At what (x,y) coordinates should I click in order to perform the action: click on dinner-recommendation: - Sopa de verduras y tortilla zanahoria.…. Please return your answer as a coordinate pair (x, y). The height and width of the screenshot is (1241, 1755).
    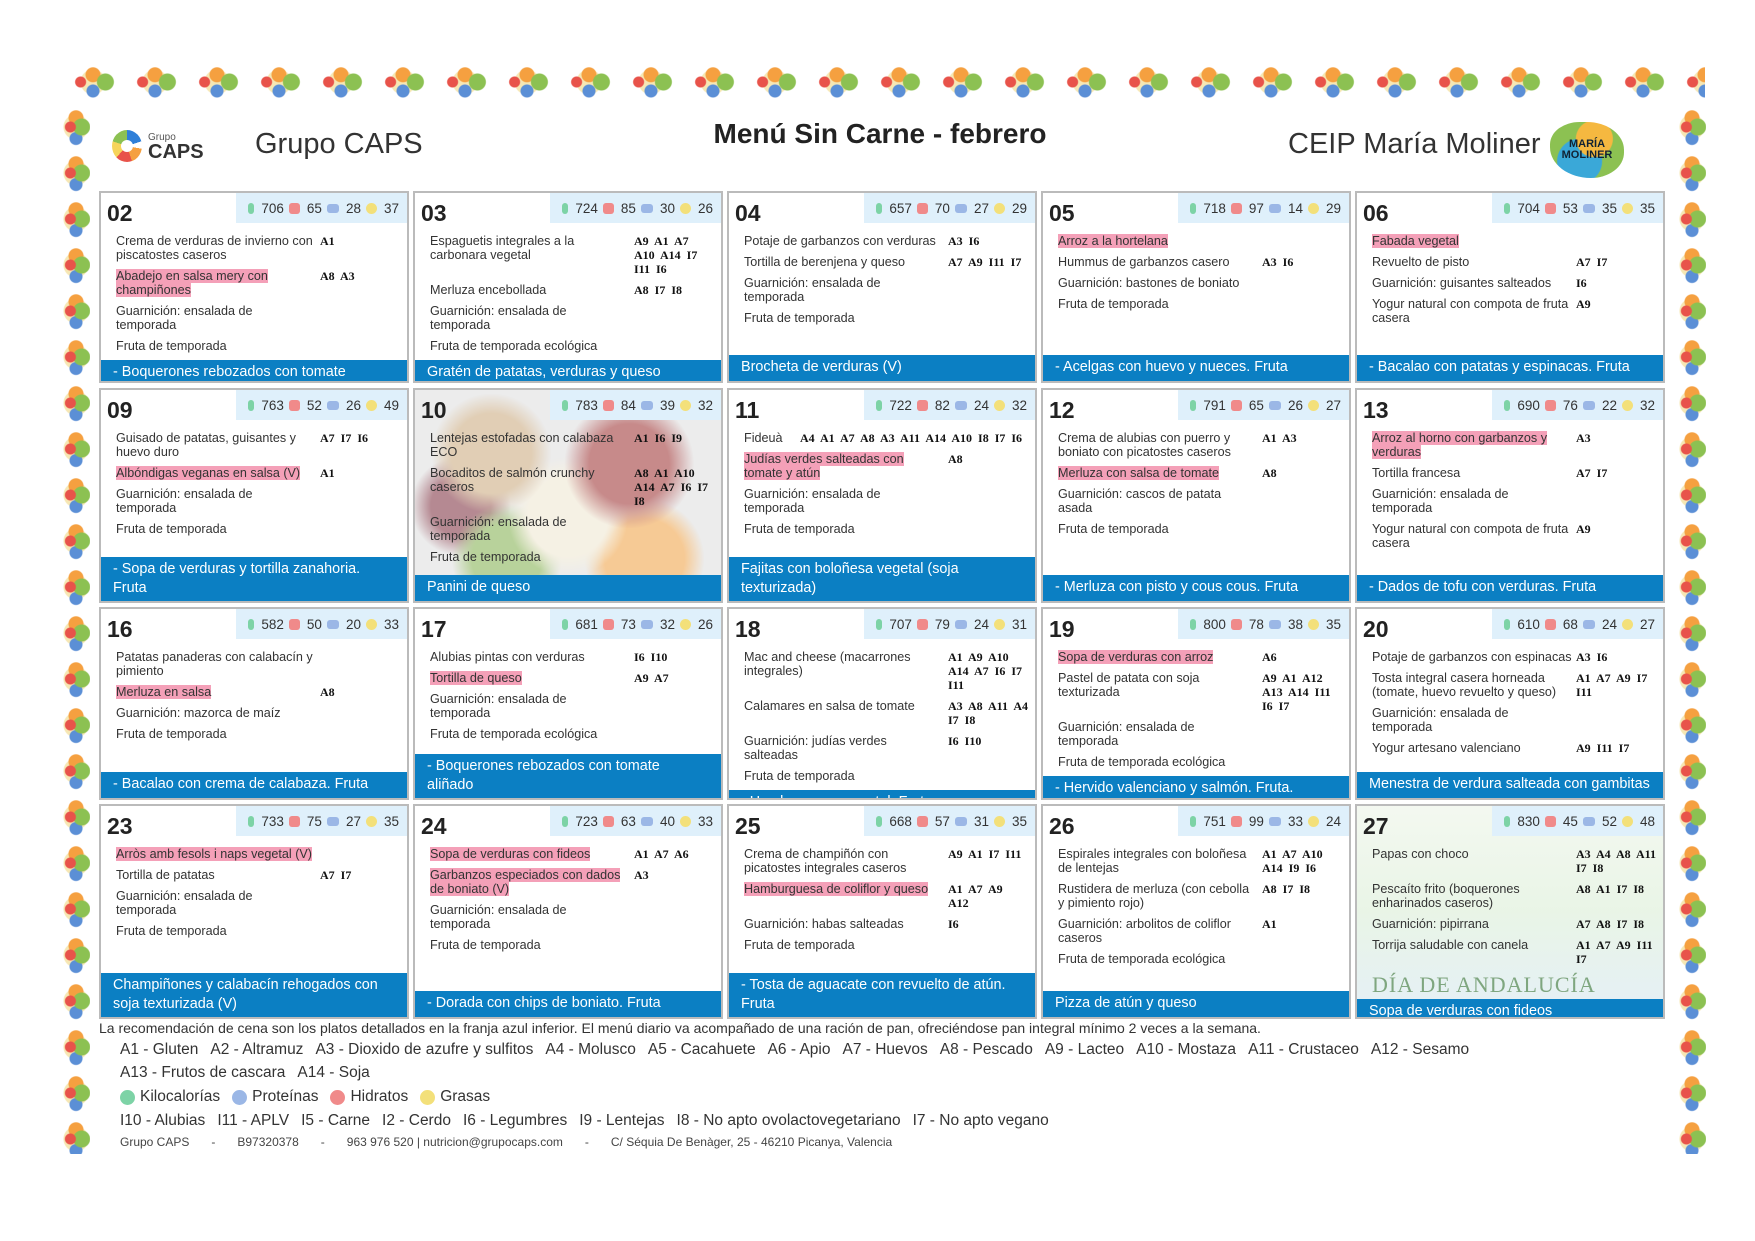
    Looking at the image, I should click on (254, 579).